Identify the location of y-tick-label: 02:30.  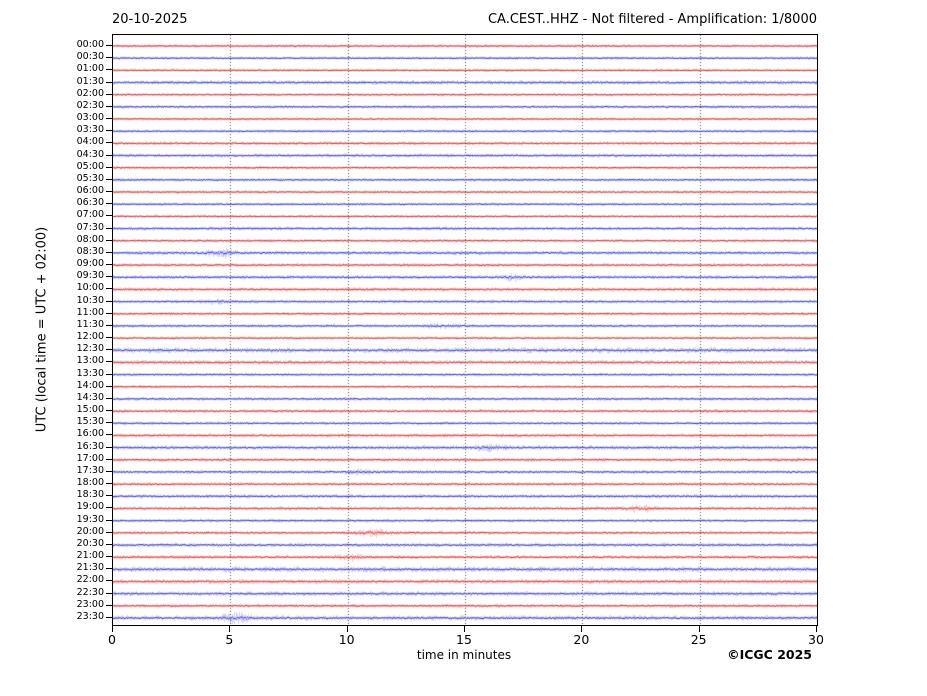
(90, 105).